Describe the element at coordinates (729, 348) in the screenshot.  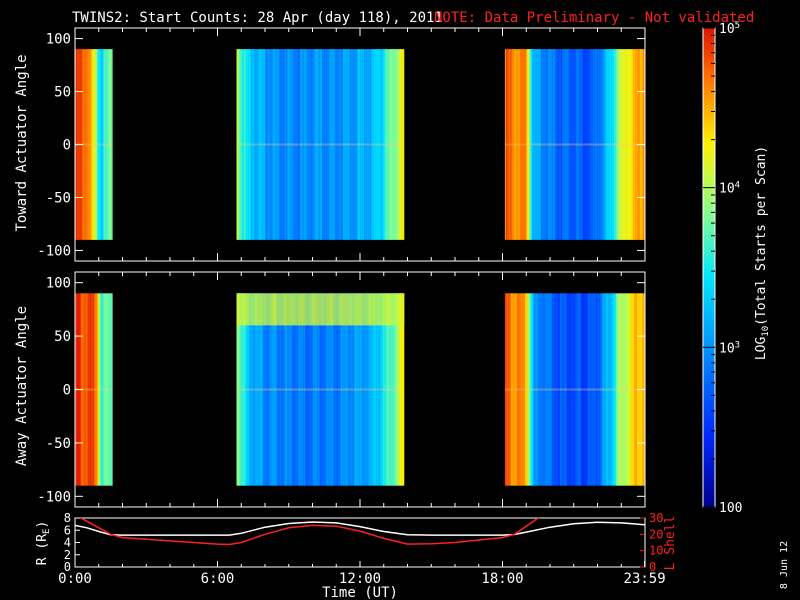
I see `colorbar-tick-label: 103` at that location.